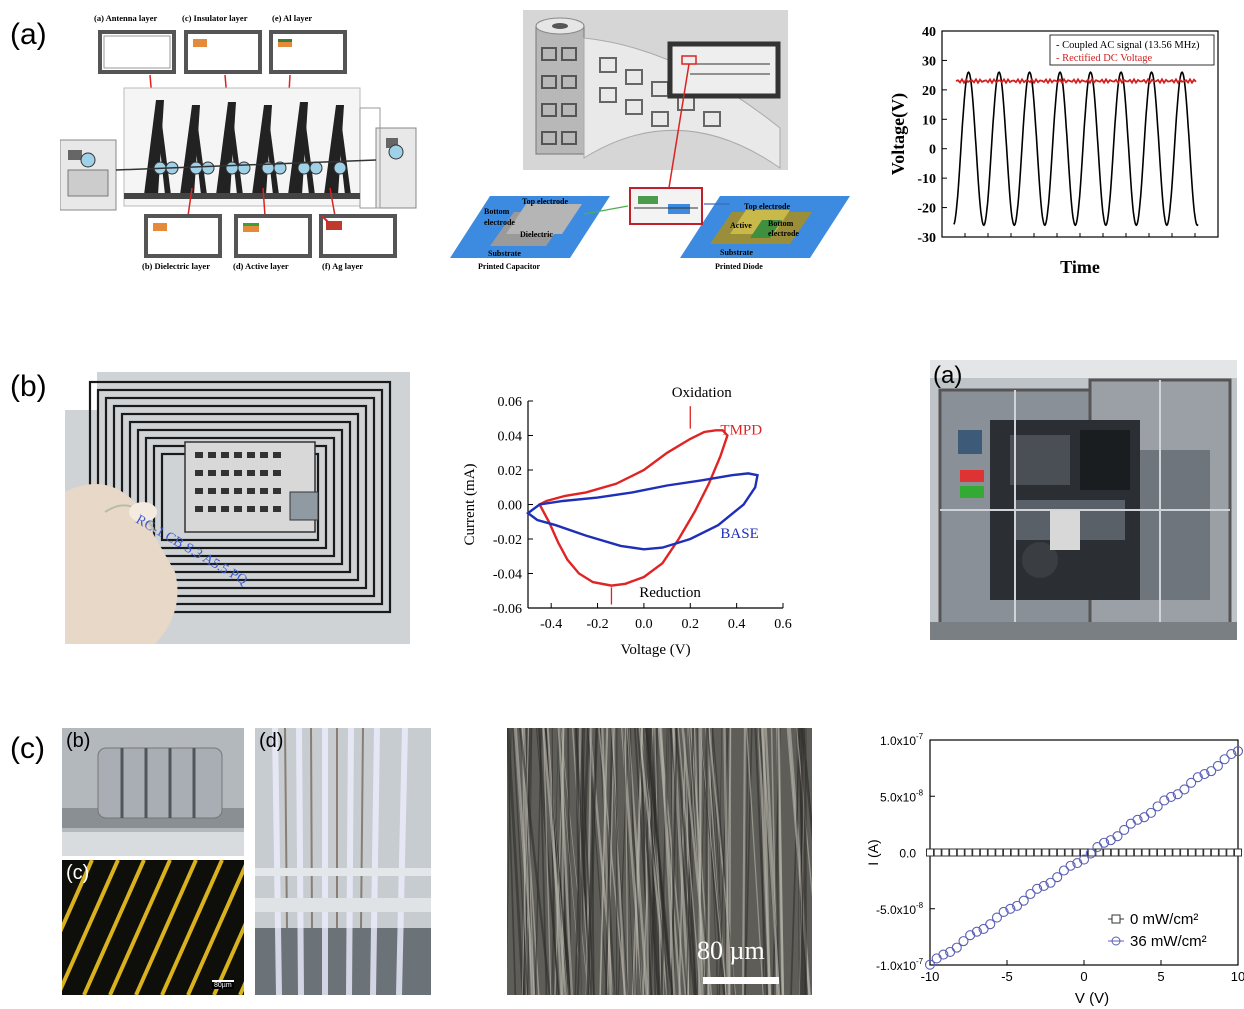 This screenshot has width=1244, height=1009. Describe the element at coordinates (929, 91) in the screenshot. I see `a3-ytick-label: 20` at that location.